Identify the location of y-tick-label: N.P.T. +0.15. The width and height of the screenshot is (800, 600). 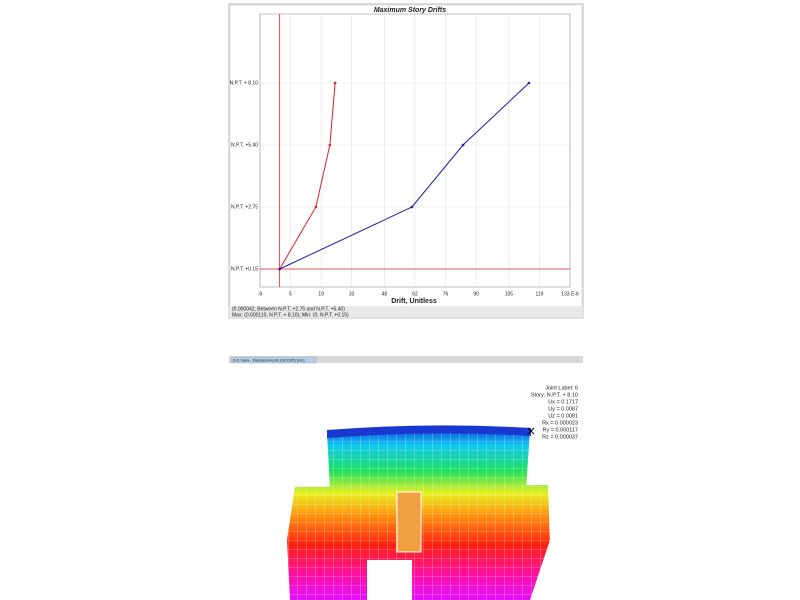
(244, 269).